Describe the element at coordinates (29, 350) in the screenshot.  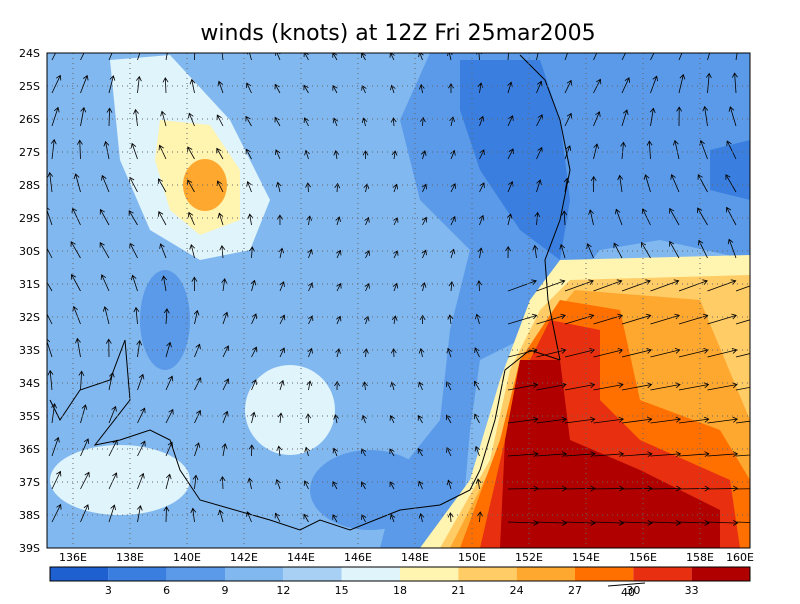
I see `lat-label: 33S` at that location.